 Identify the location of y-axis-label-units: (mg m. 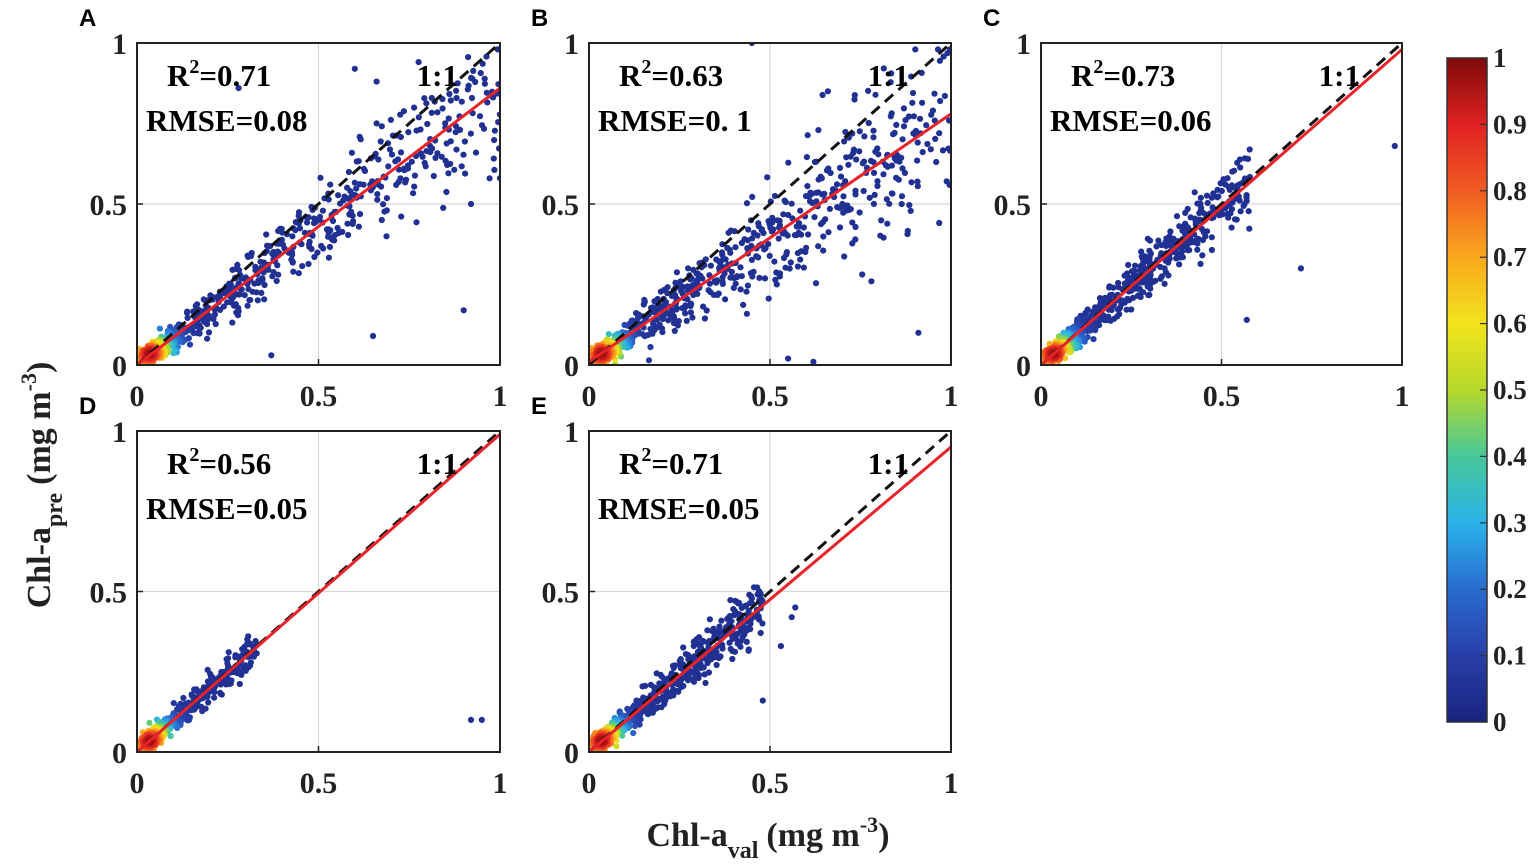
(39, 437).